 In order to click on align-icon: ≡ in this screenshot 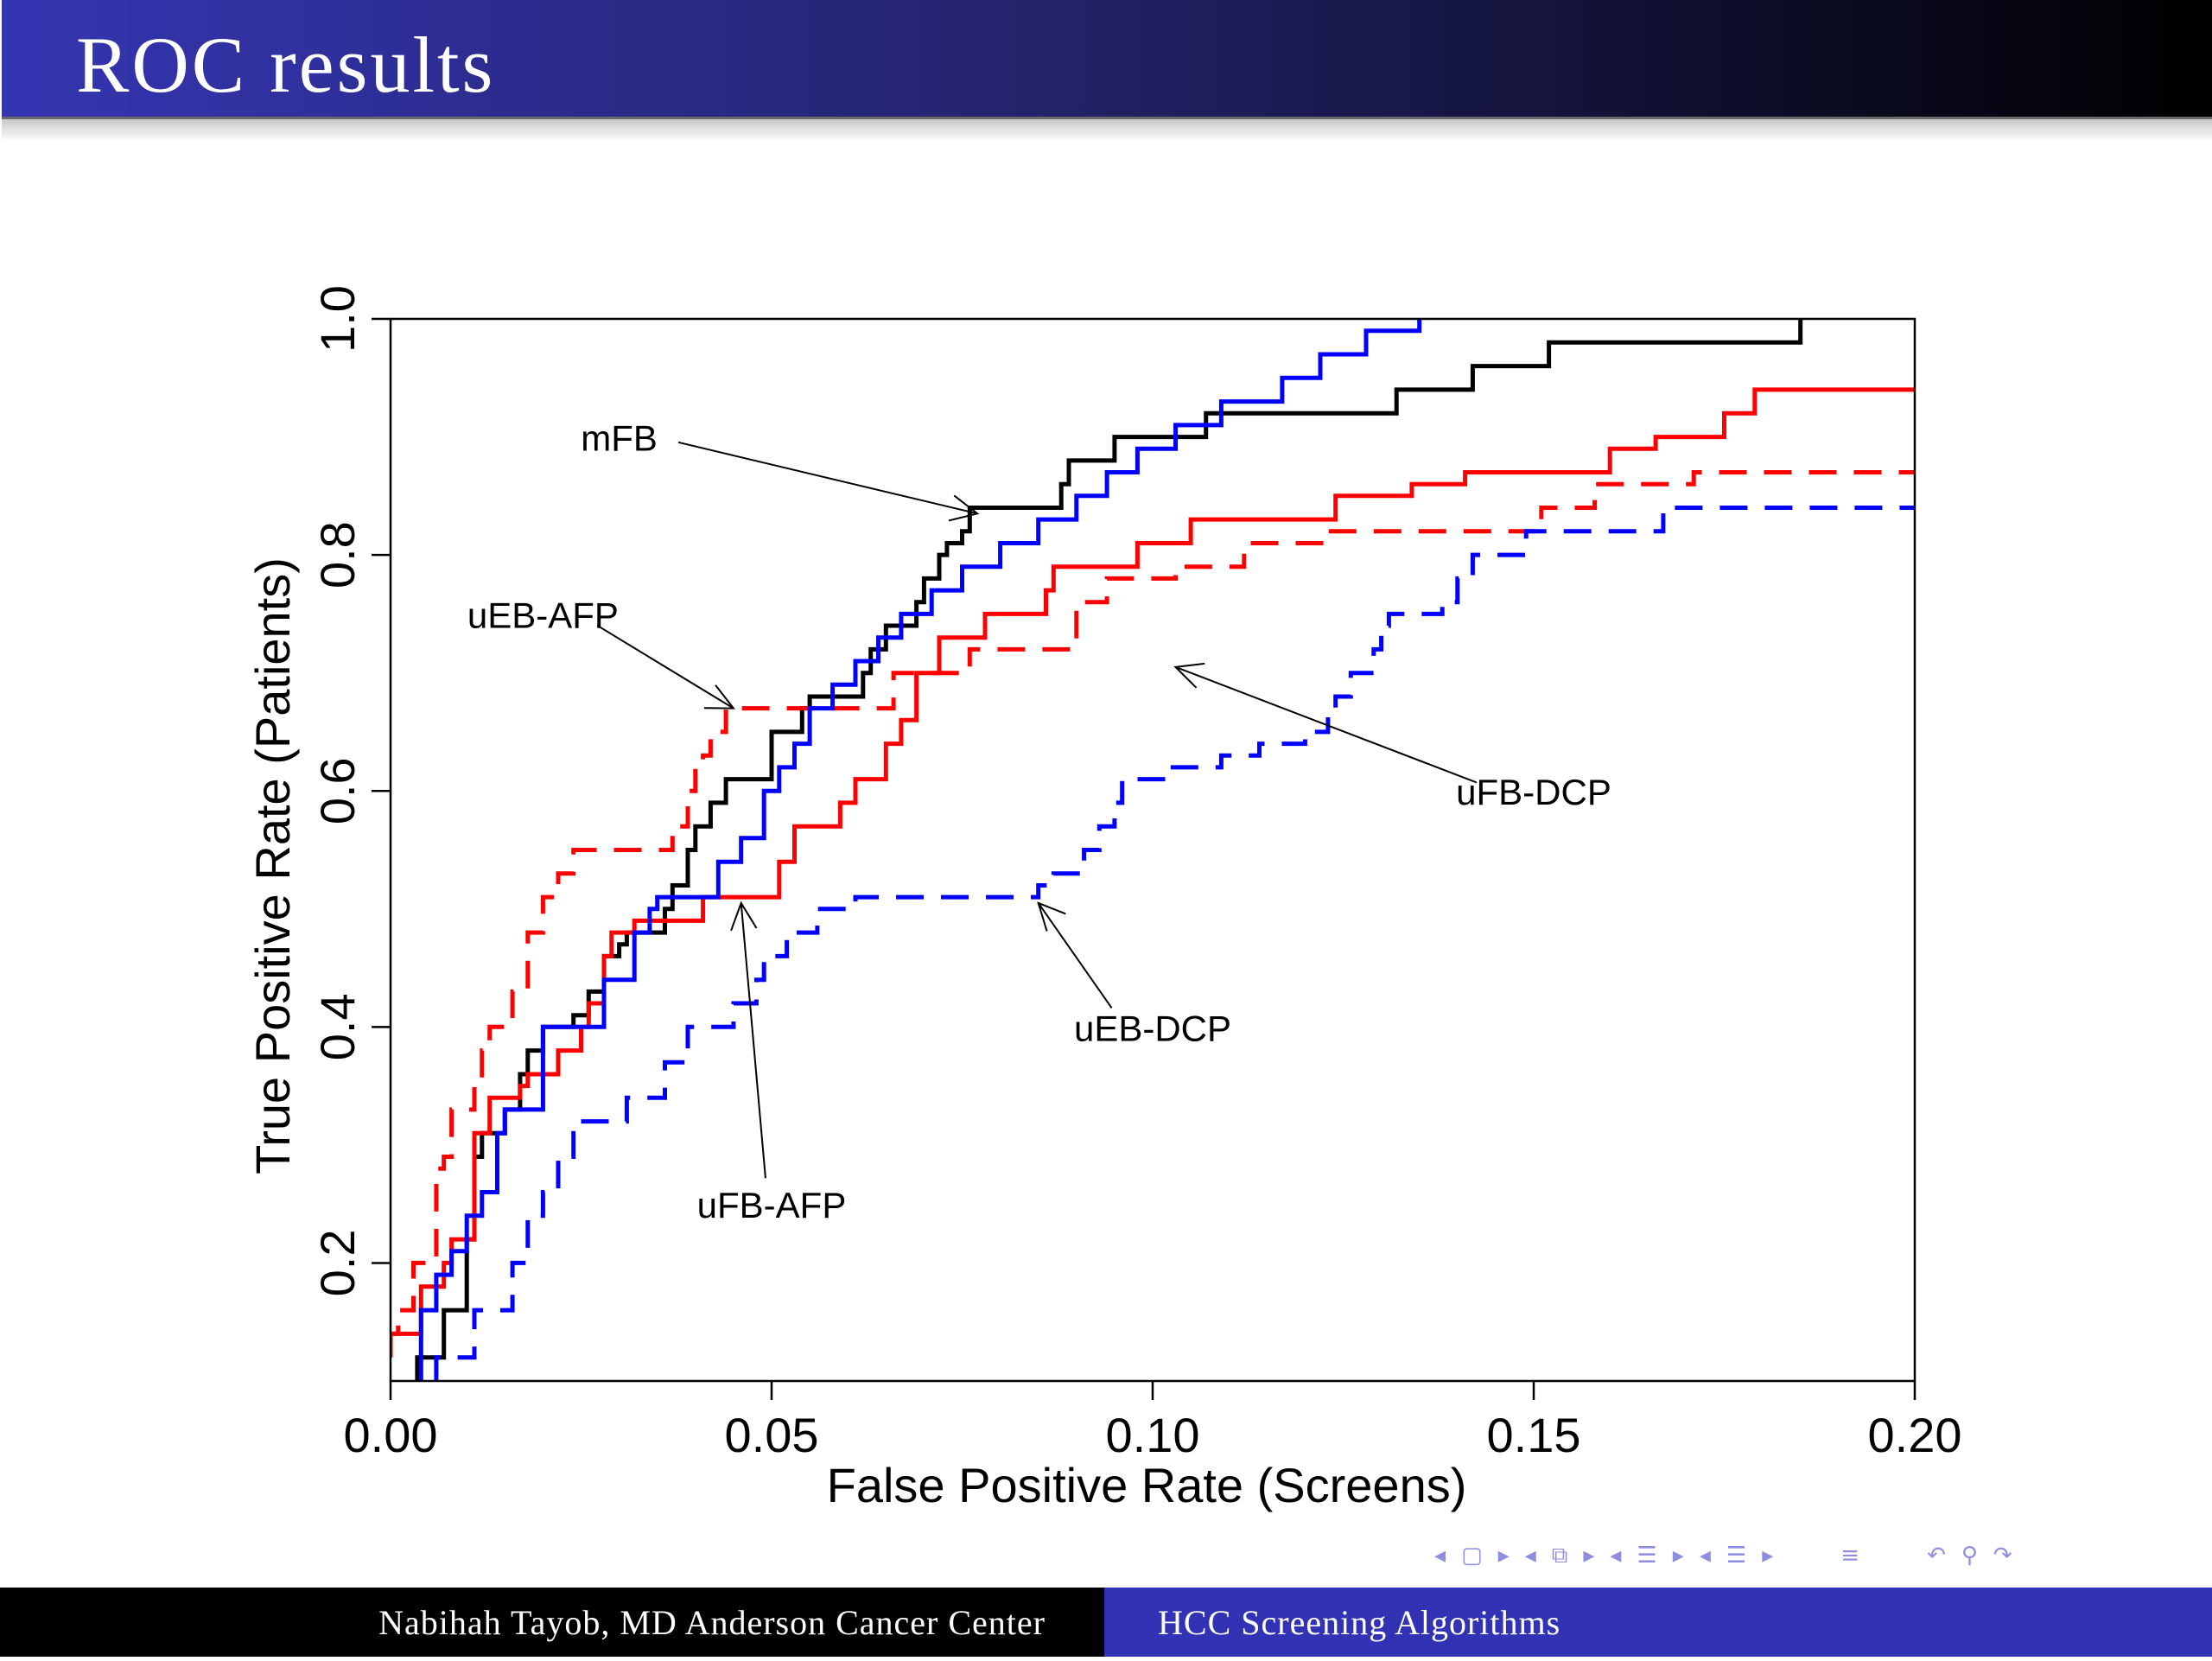, I will do `click(1850, 1556)`.